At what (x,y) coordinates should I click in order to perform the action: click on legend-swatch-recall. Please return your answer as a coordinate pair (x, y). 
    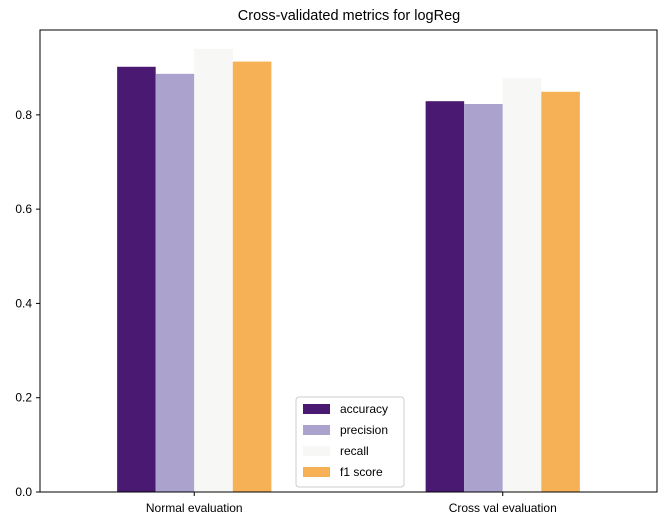
    Looking at the image, I should click on (316, 451).